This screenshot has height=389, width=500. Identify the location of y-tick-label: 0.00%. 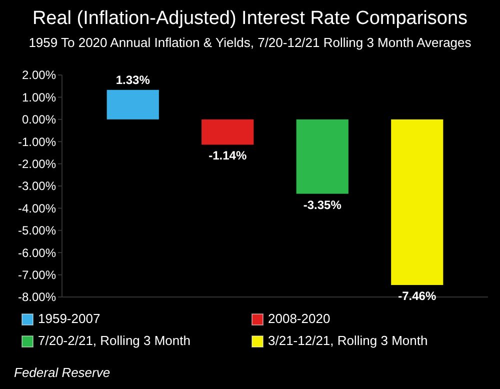
(39, 119).